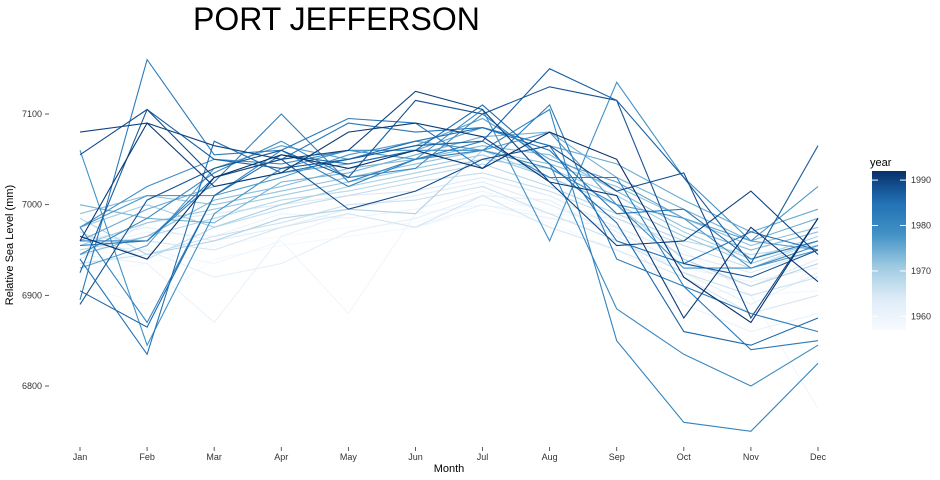  I want to click on legend-tick-label: 1960, so click(921, 316).